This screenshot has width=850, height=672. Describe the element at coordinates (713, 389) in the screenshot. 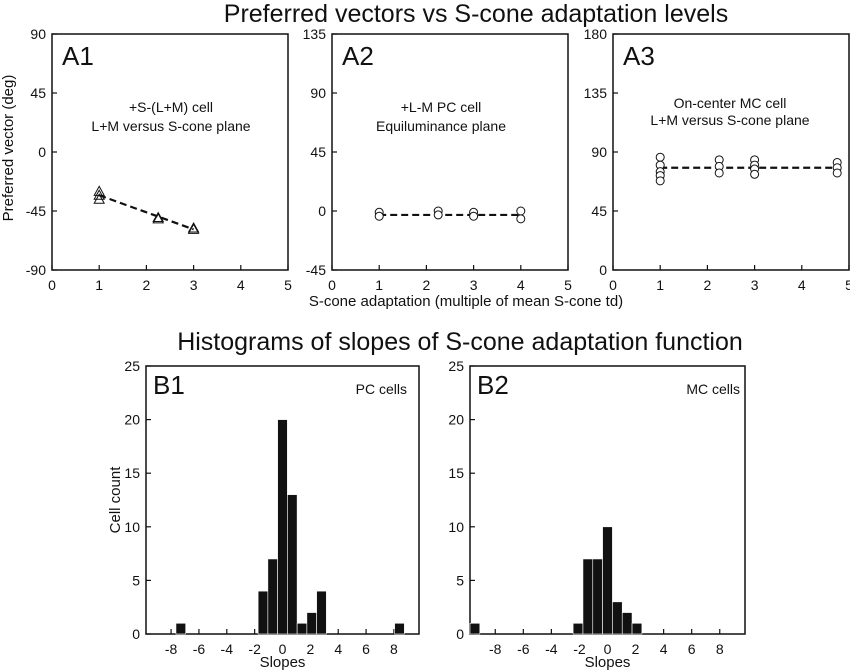

I see `panel-annotation: MC cells` at that location.